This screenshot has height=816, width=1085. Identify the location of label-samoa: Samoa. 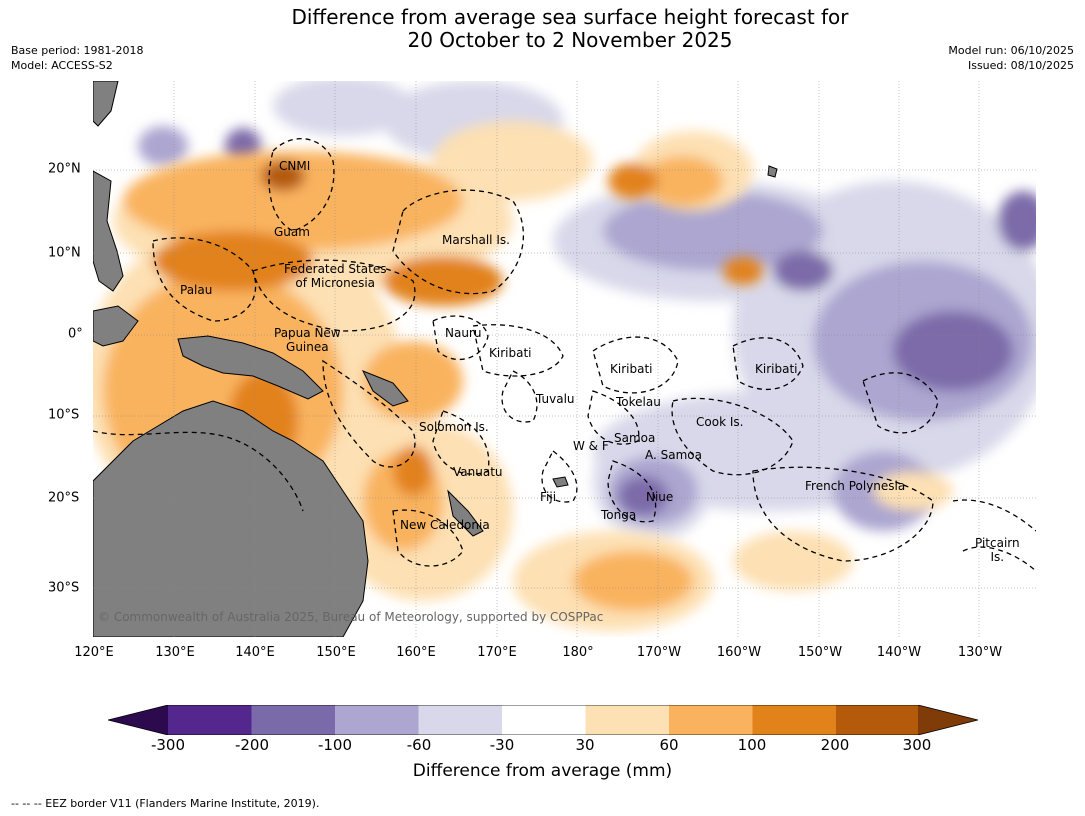
(635, 438).